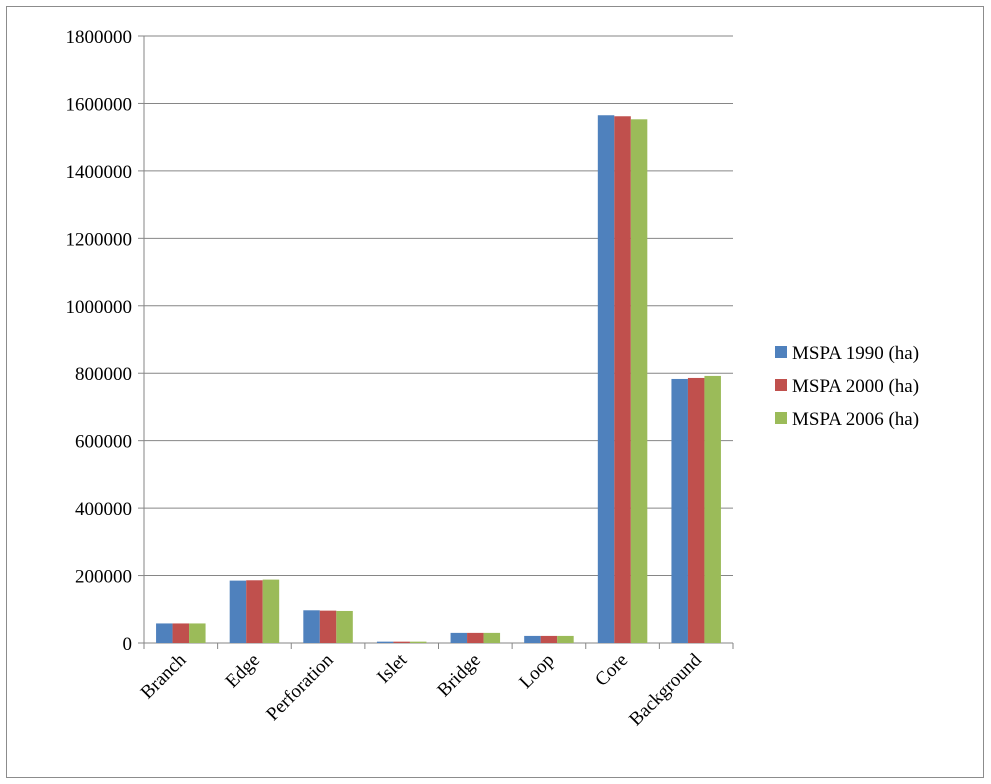  What do you see at coordinates (665, 689) in the screenshot?
I see `x-tick-label: Background` at bounding box center [665, 689].